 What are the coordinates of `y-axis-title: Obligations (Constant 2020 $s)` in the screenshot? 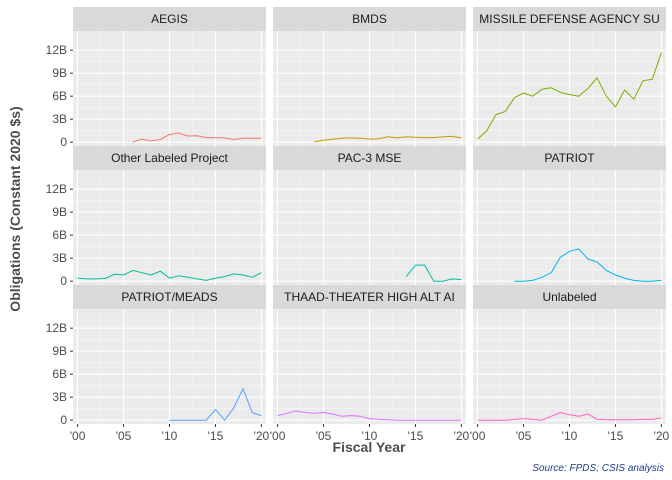 It's located at (15, 208).